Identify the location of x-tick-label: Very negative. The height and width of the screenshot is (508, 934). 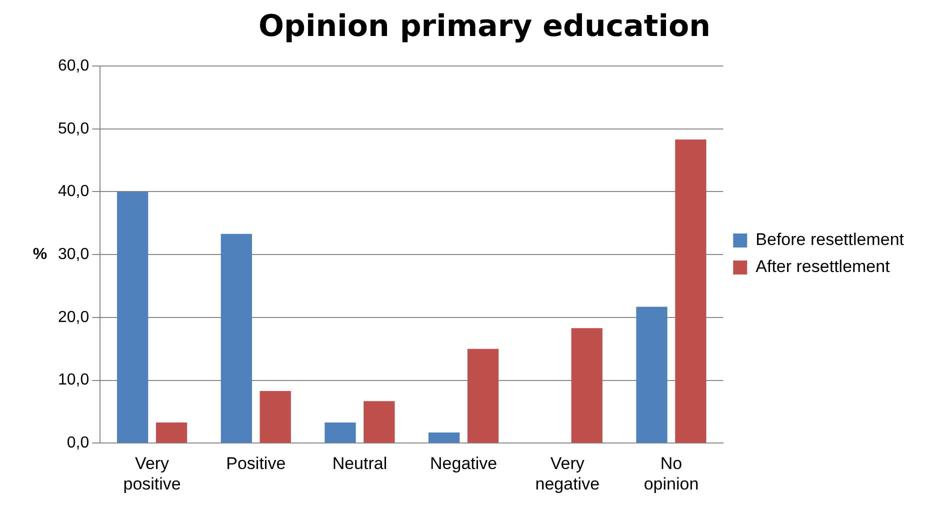
(567, 474).